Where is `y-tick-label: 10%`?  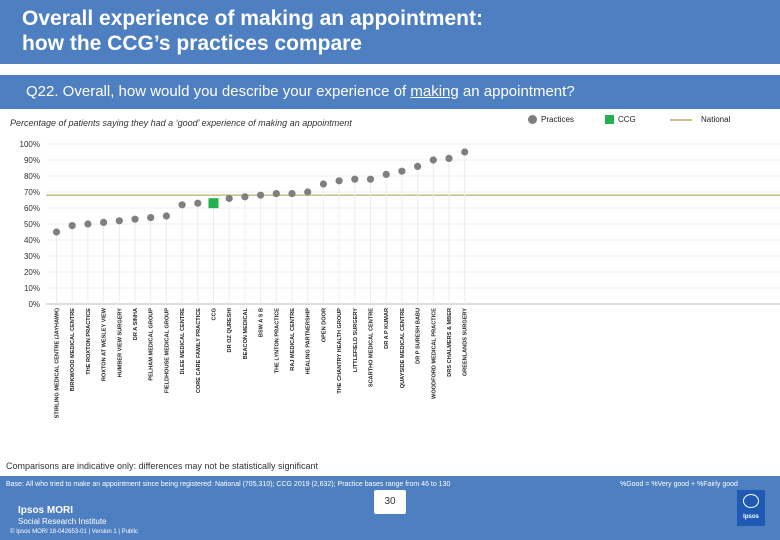
y-tick-label: 10% is located at coordinates (32, 288).